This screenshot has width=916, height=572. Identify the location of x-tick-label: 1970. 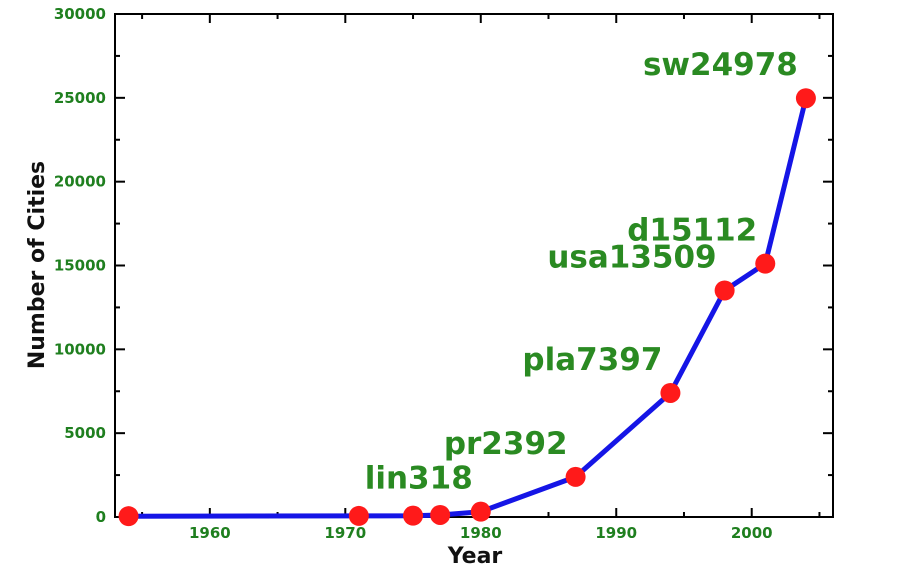
(345, 533).